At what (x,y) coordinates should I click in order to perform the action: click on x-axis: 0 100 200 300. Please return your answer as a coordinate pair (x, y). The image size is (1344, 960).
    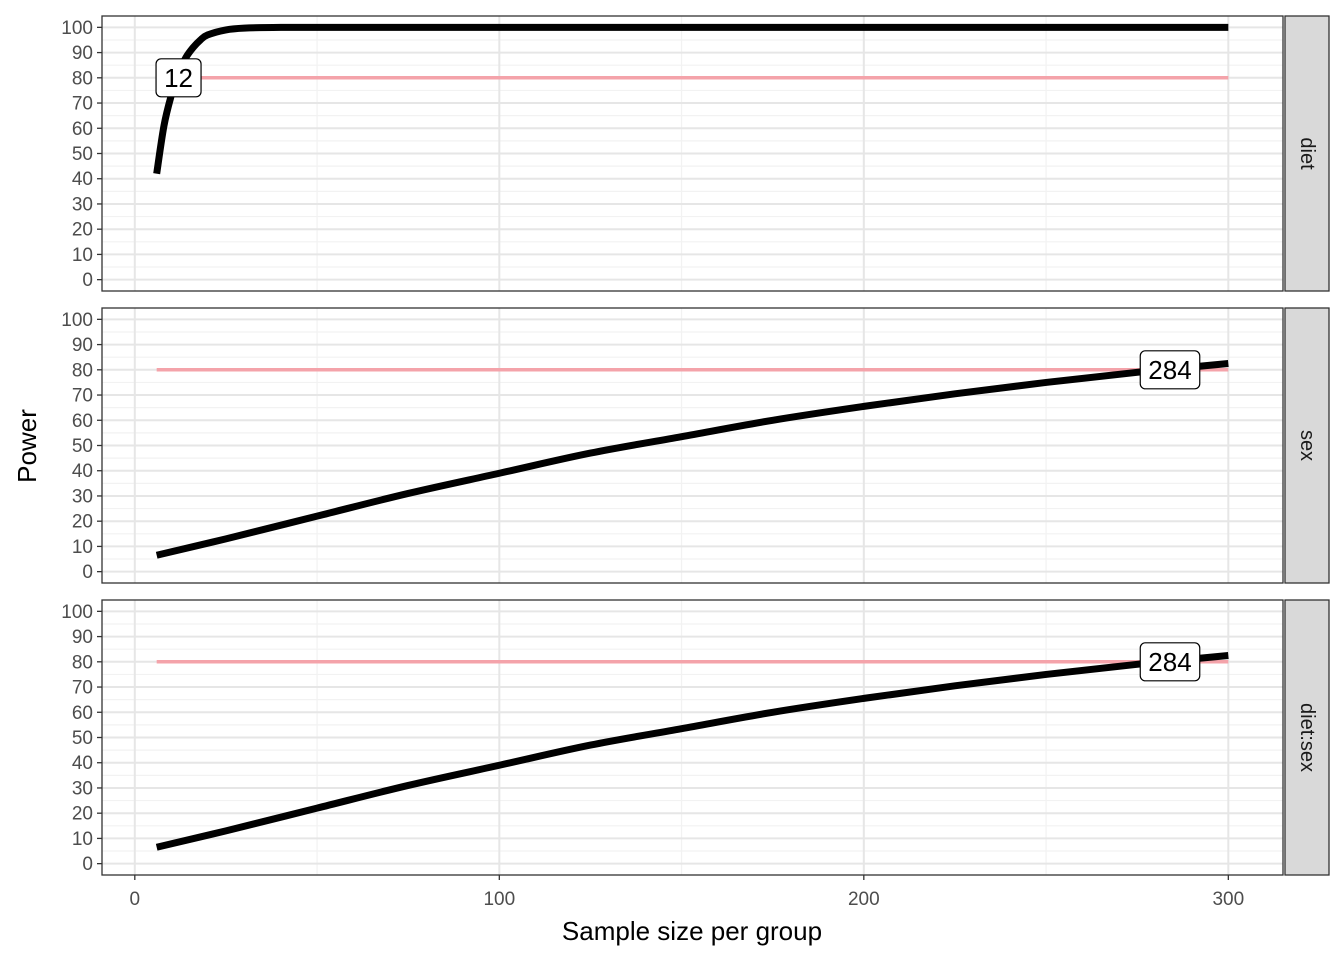
    Looking at the image, I should click on (687, 892).